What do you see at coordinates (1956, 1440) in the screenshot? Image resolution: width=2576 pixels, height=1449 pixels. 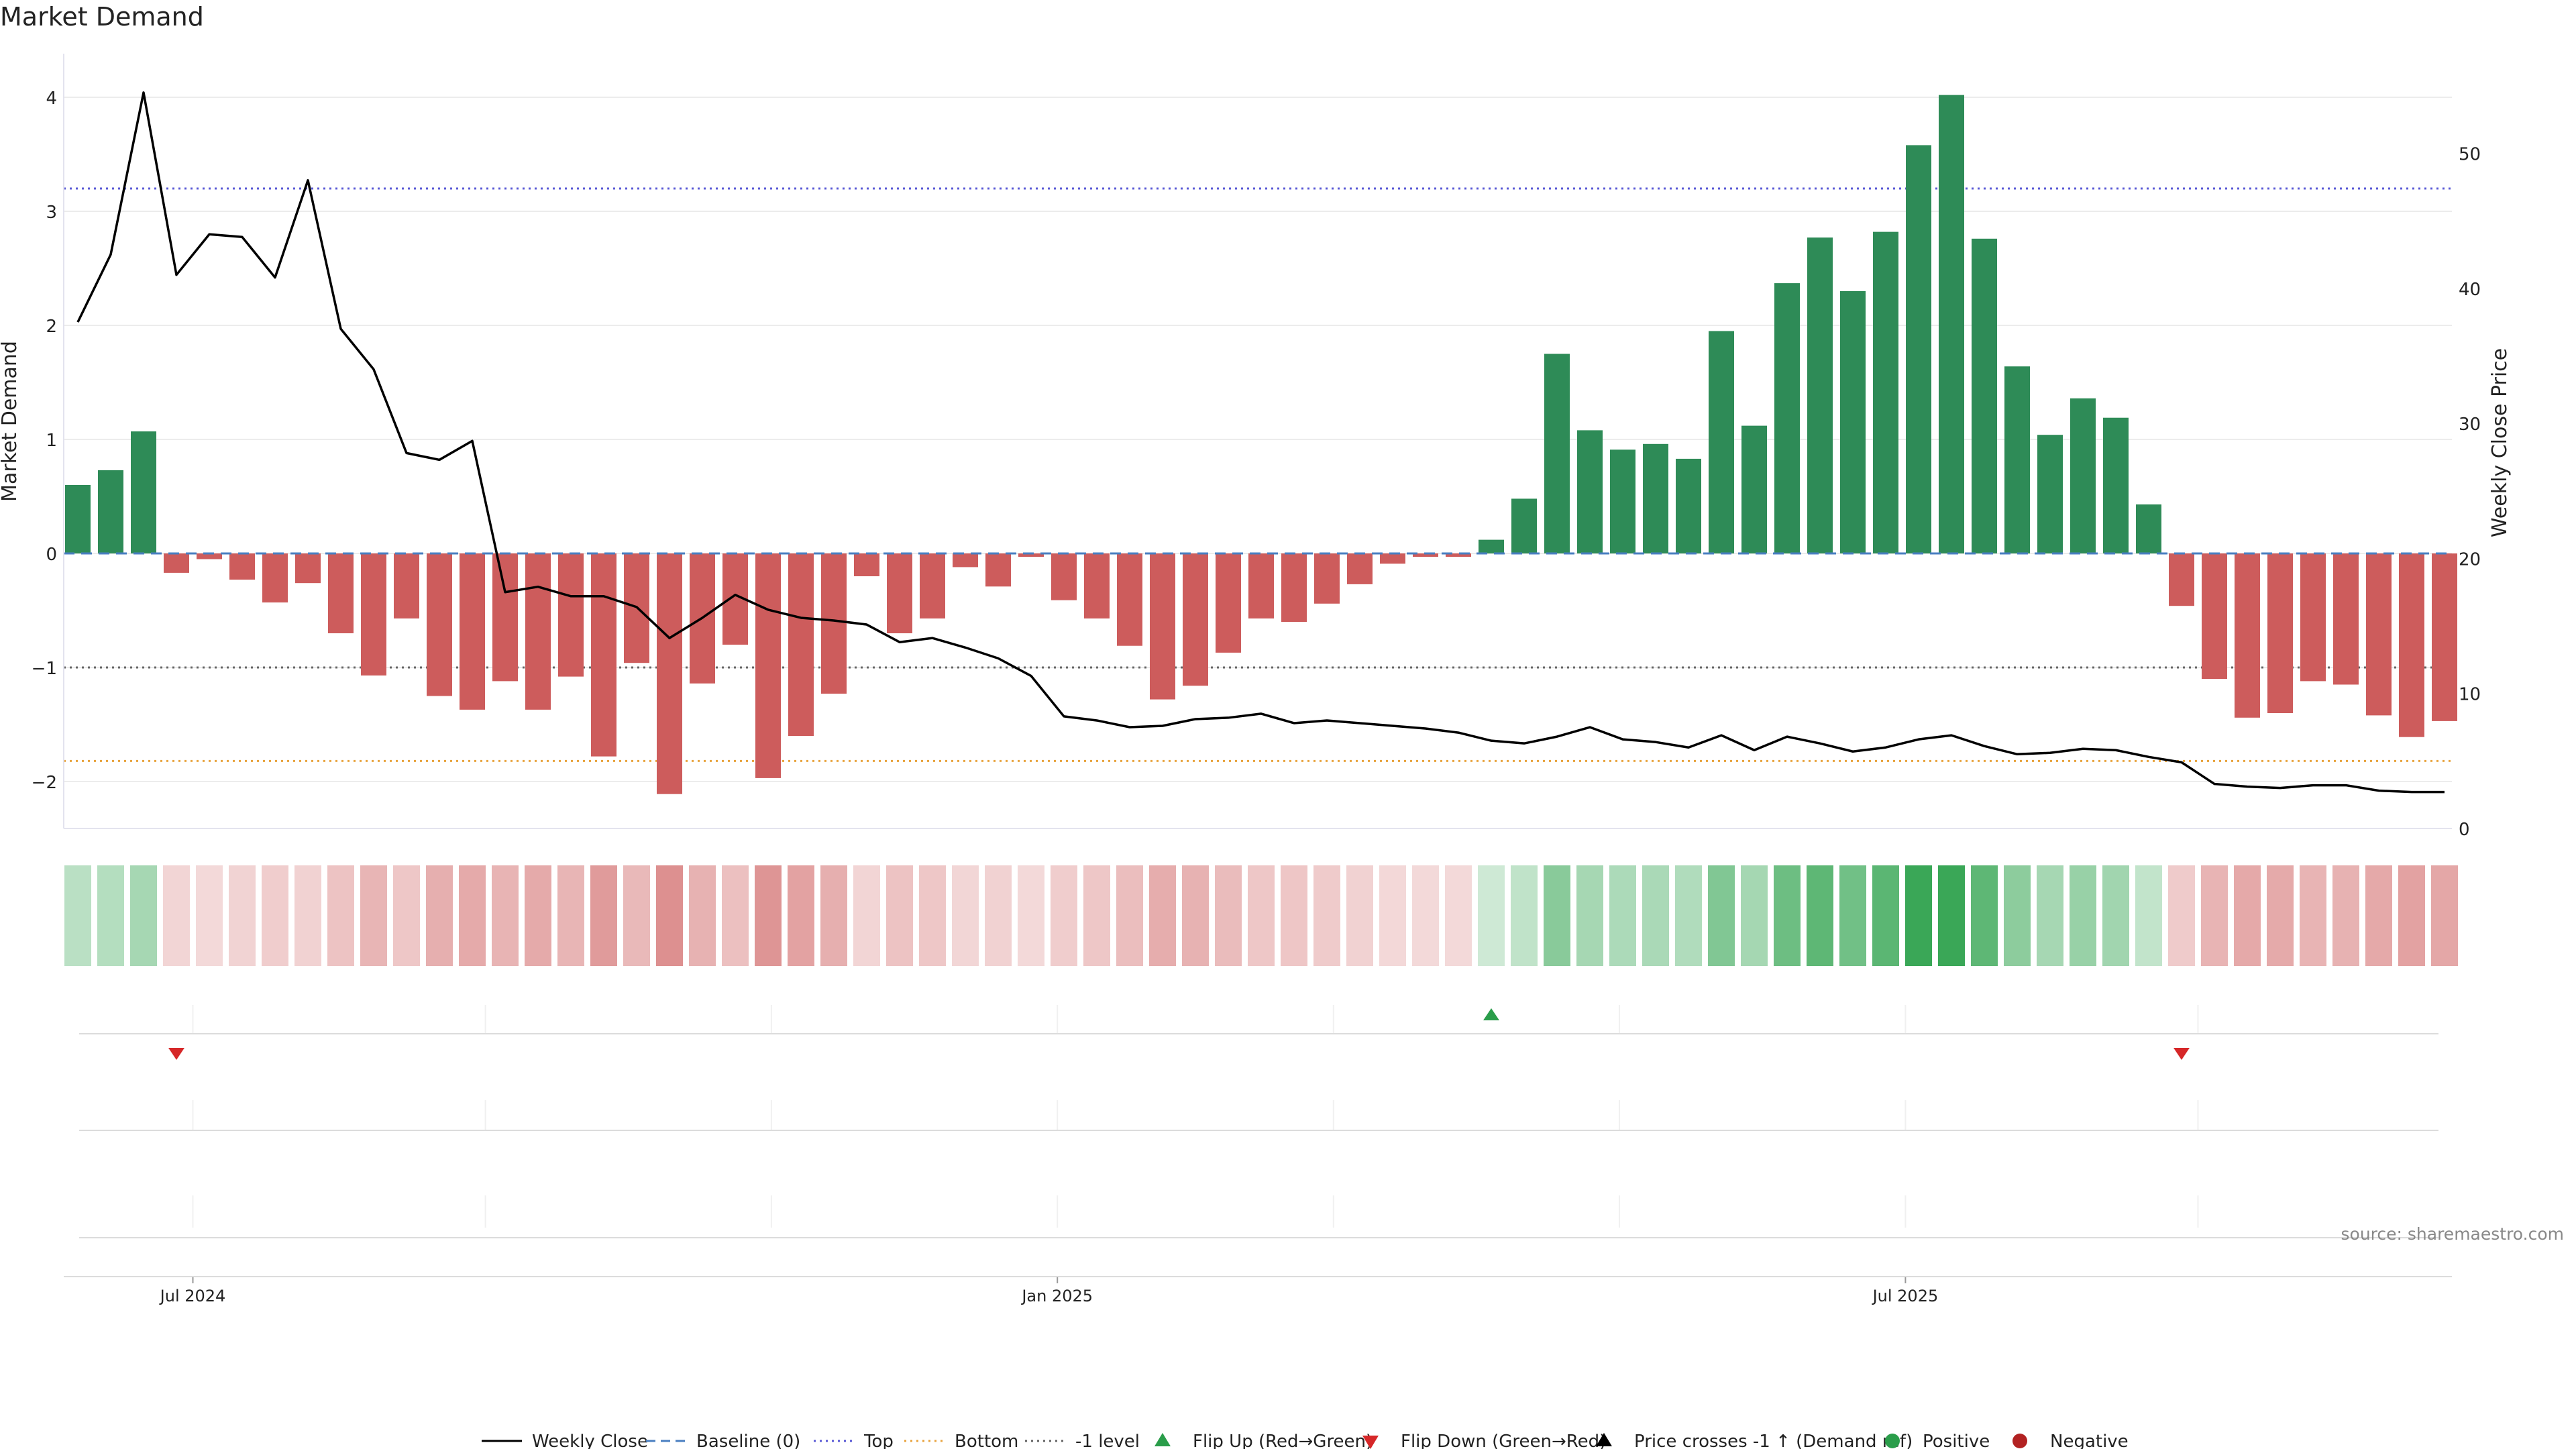 I see `legend-label: Positive` at bounding box center [1956, 1440].